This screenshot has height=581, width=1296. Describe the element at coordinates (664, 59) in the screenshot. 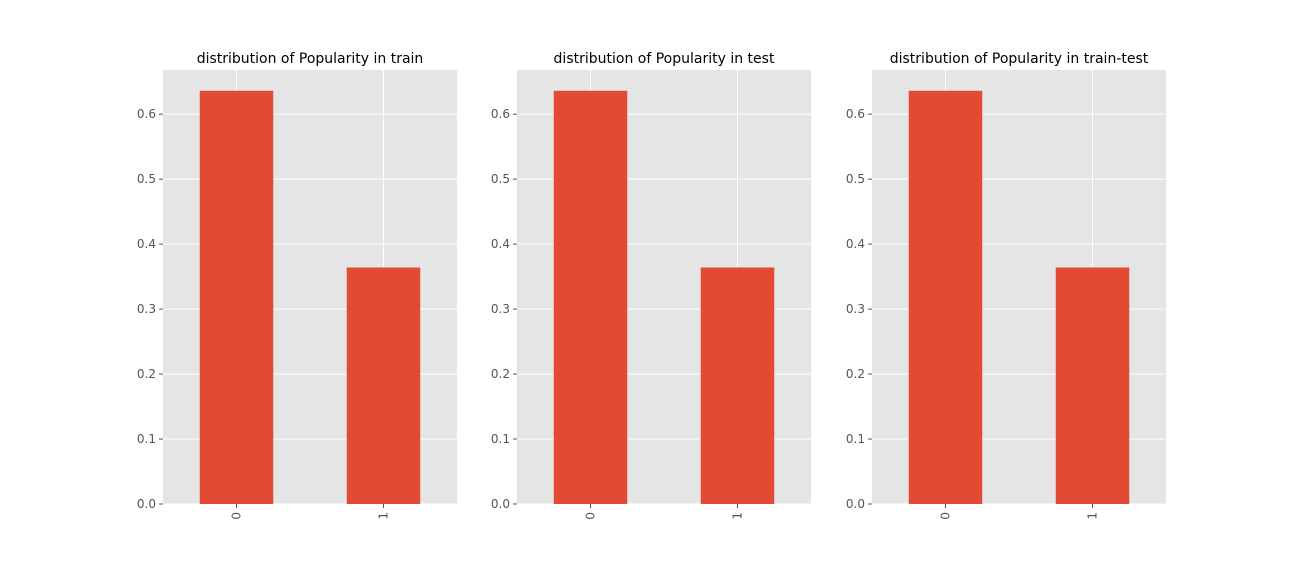

I see `chart-title: distribution of Popularity in test` at that location.